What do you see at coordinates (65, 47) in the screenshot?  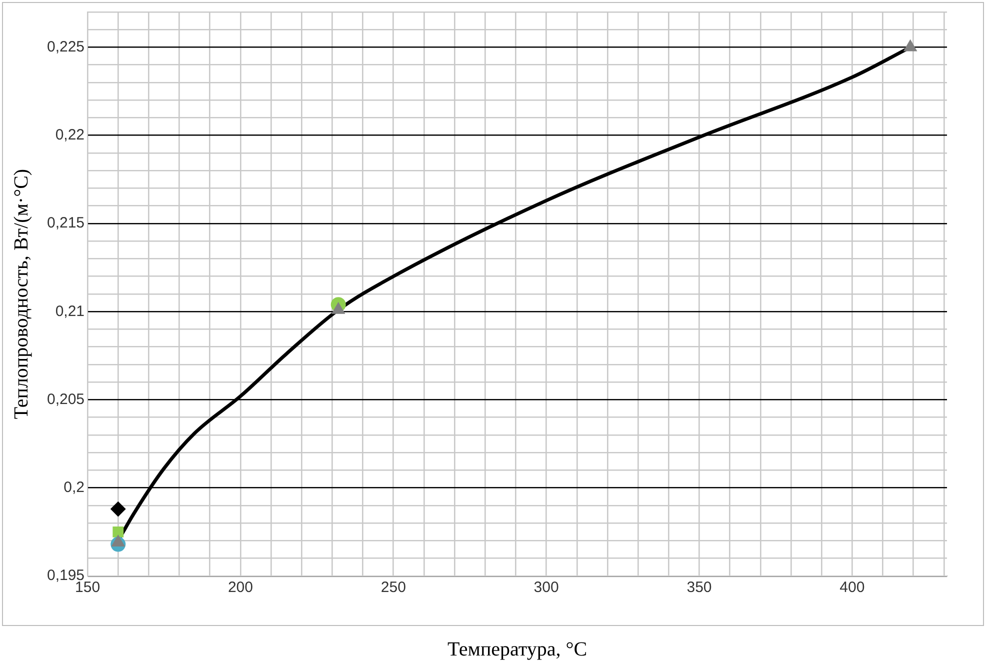 I see `y-tick-label: 0,225` at bounding box center [65, 47].